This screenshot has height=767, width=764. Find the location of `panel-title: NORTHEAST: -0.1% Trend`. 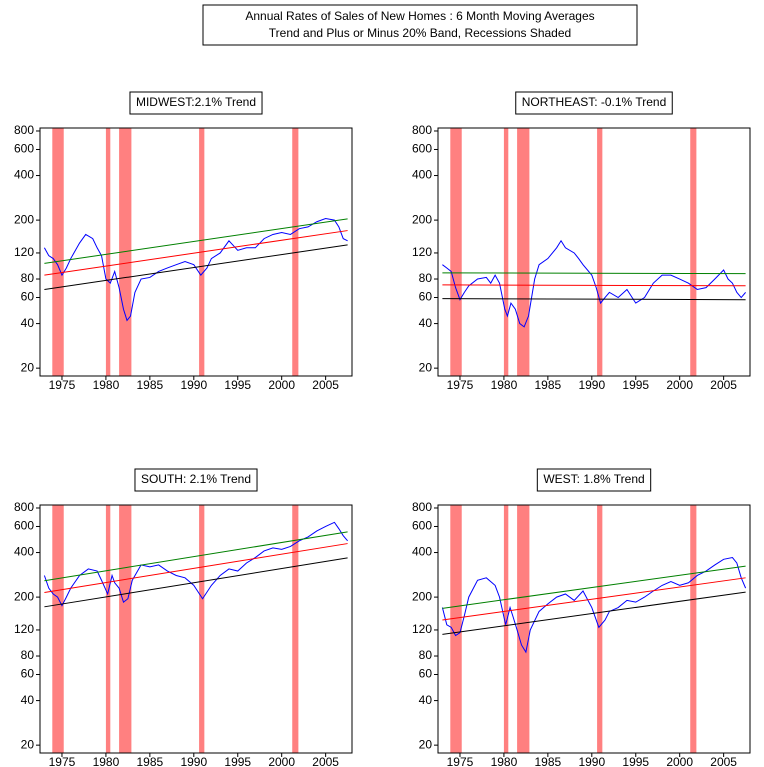

panel-title: NORTHEAST: -0.1% Trend is located at coordinates (594, 102).